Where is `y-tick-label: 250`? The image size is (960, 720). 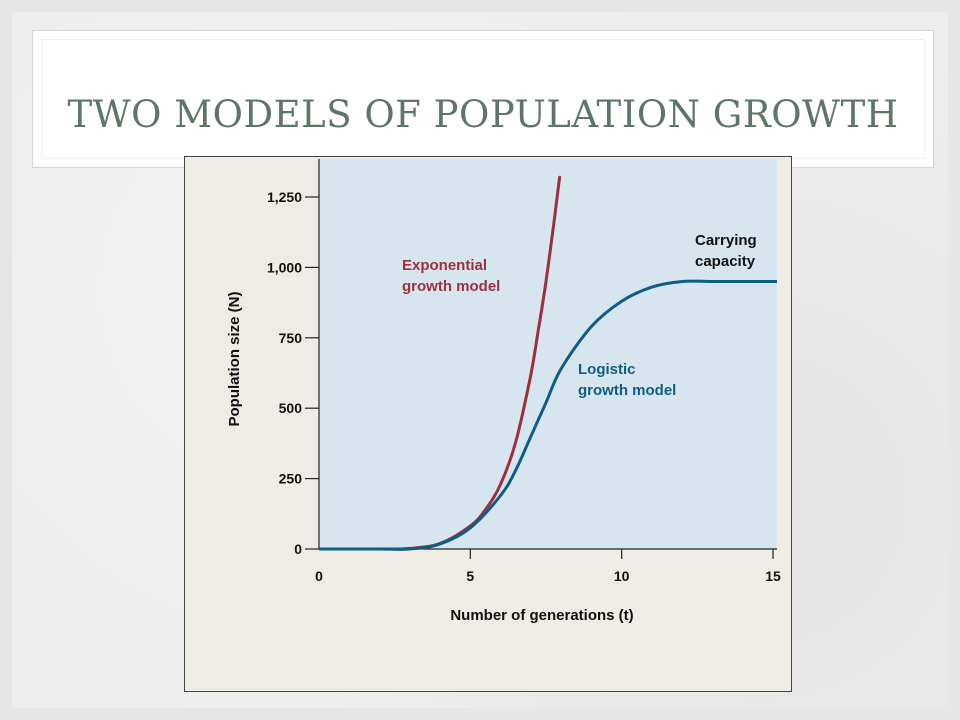
y-tick-label: 250 is located at coordinates (291, 479).